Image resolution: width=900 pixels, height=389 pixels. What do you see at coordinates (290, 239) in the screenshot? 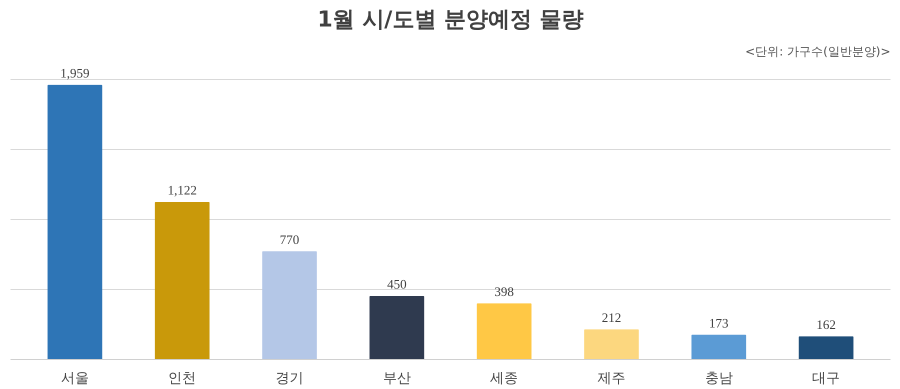
I see `data-label: 770` at bounding box center [290, 239].